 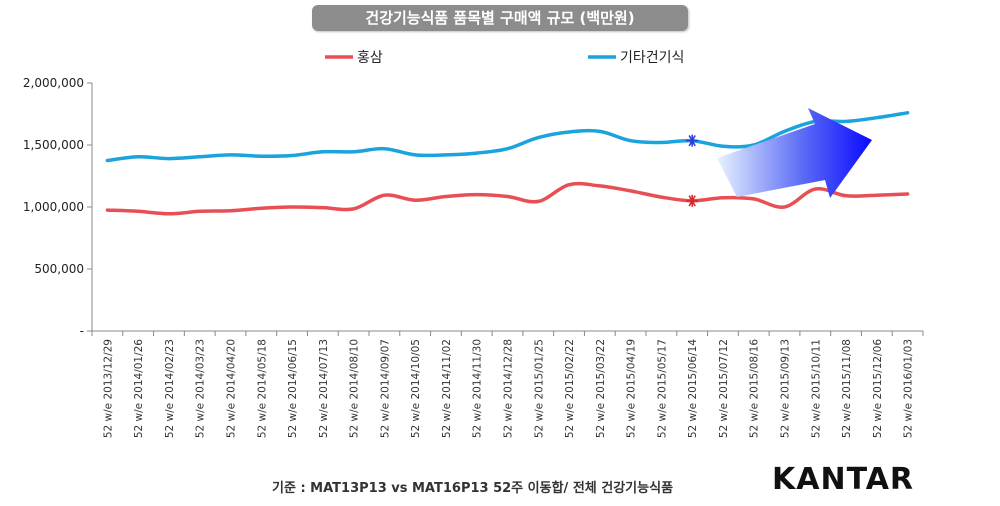 I want to click on x-tick-label: 52 w/e 2015/03/22, so click(x=601, y=388).